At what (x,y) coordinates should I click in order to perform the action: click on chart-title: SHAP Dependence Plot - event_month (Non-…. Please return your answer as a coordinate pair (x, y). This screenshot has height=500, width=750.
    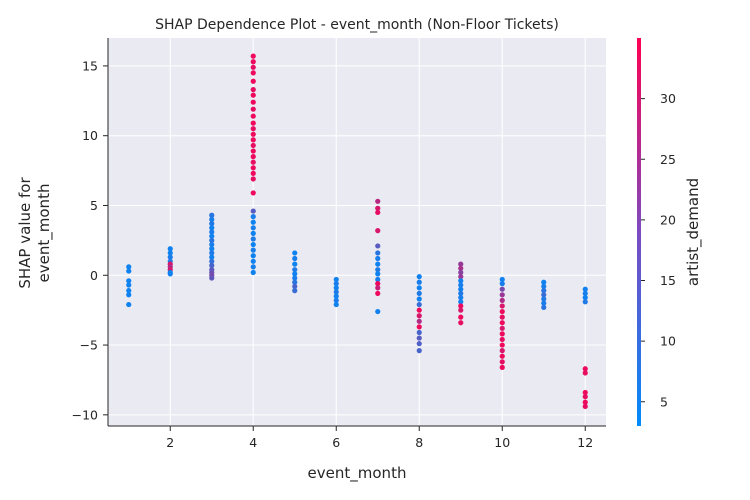
    Looking at the image, I should click on (357, 25).